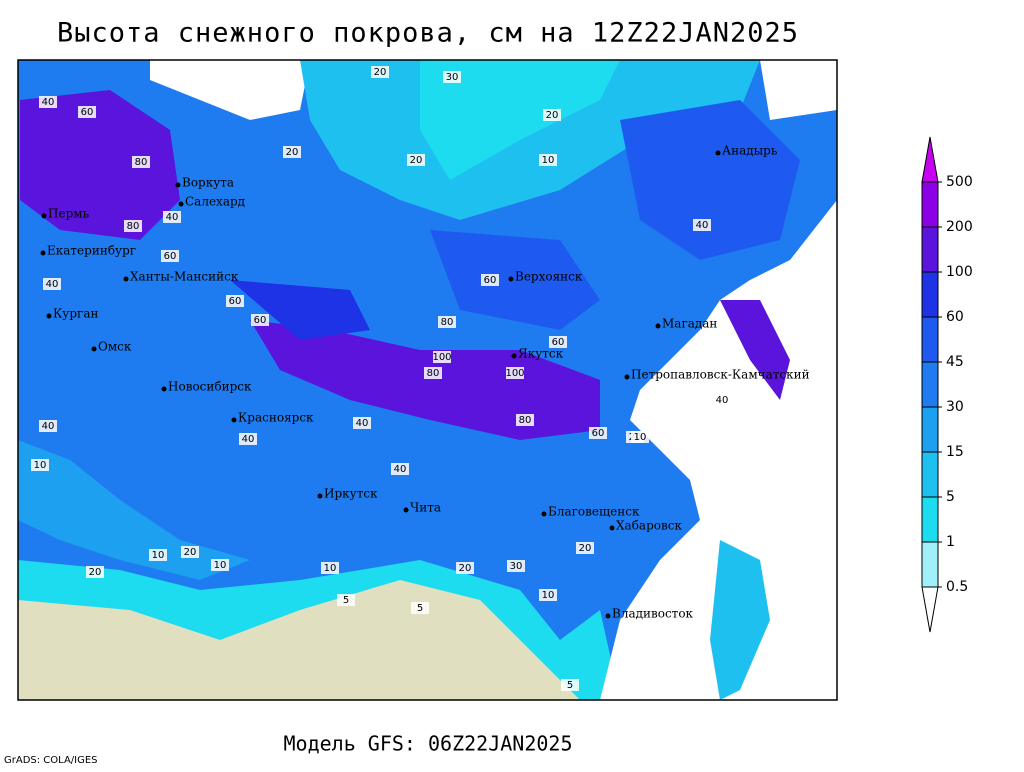 This screenshot has height=772, width=1024. What do you see at coordinates (530, 140) in the screenshot?
I see `arctic-ice` at bounding box center [530, 140].